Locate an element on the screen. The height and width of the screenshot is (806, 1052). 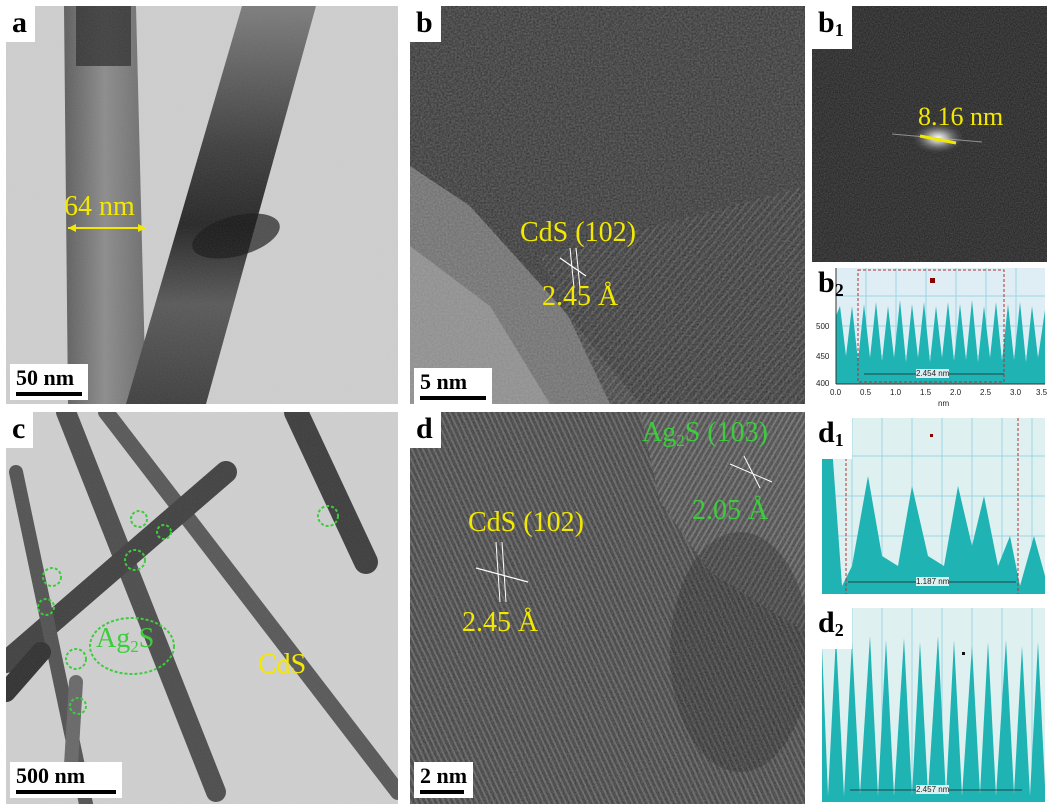
panel-label-d2: d2 is located at coordinates (832, 627).